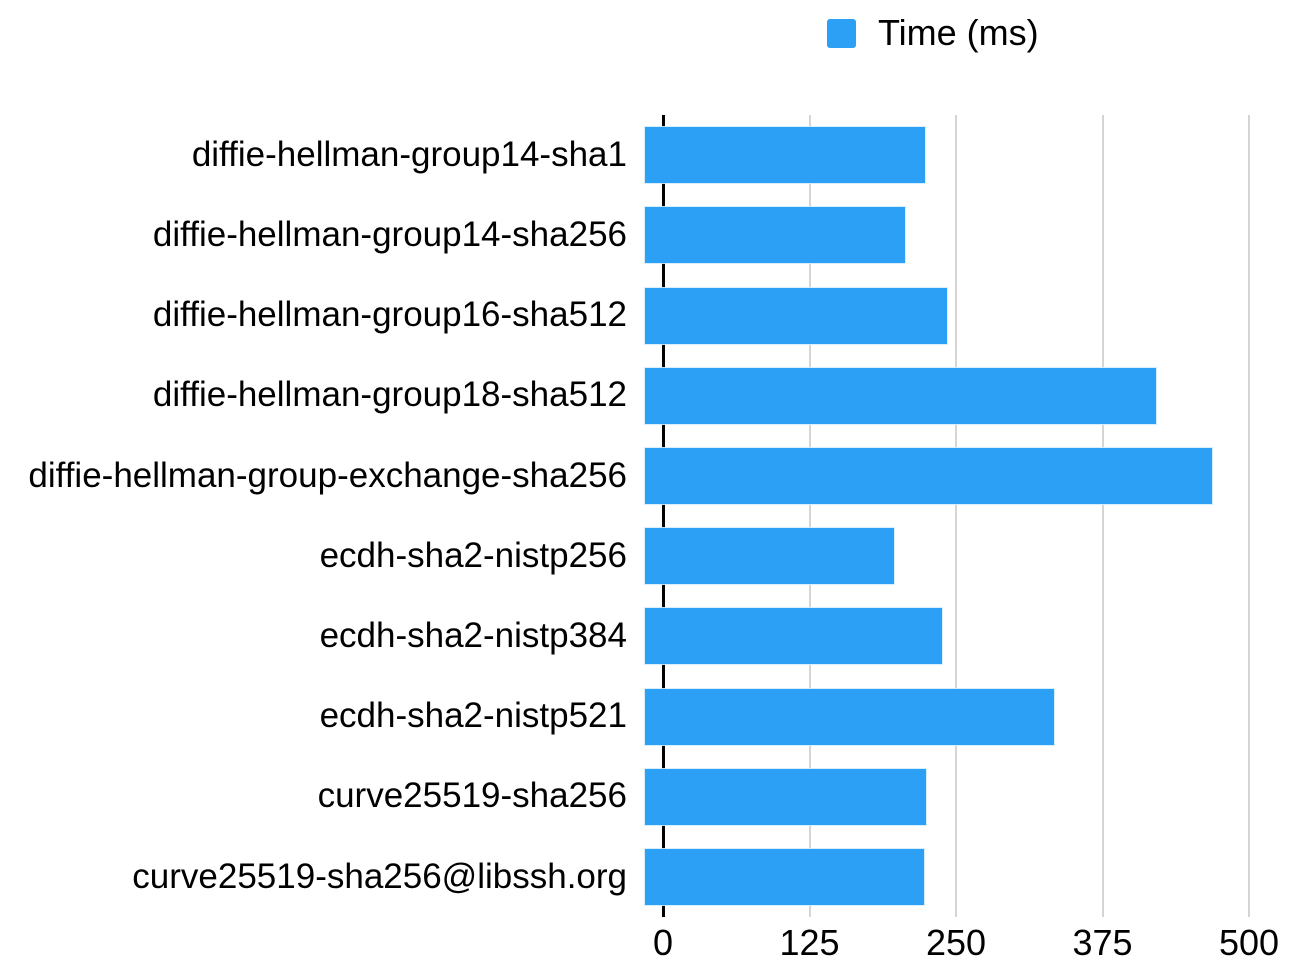 The image size is (1300, 968). What do you see at coordinates (472, 796) in the screenshot?
I see `category-label: curve25519-sha256` at bounding box center [472, 796].